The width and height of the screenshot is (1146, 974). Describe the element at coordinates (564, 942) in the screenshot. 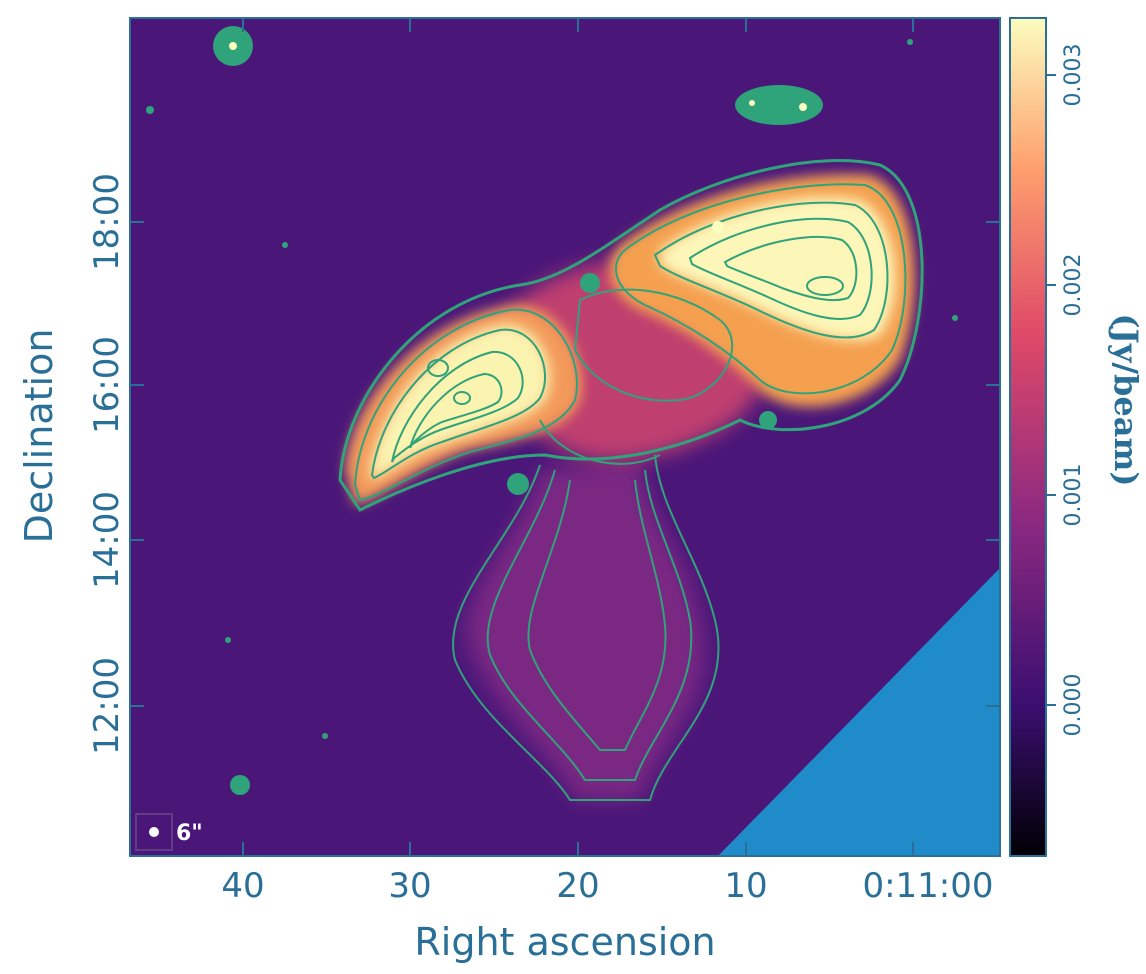

I see `x-axis-label: Right ascension` at that location.